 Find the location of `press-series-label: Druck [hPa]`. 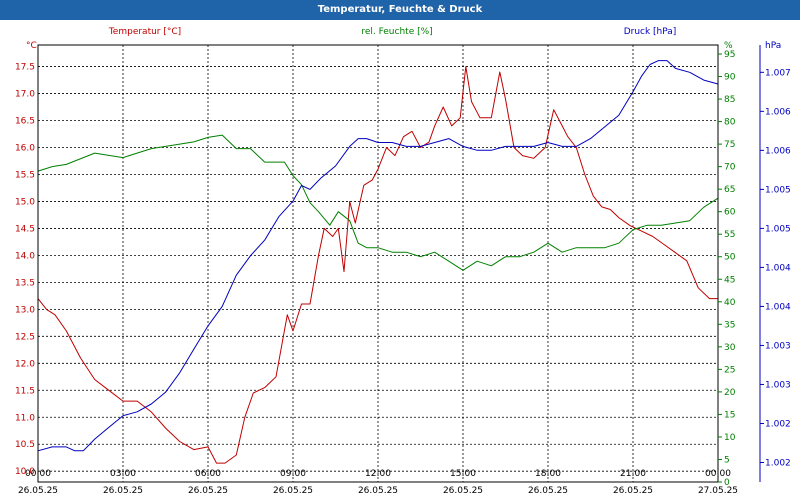

press-series-label: Druck [hPa] is located at coordinates (650, 32).